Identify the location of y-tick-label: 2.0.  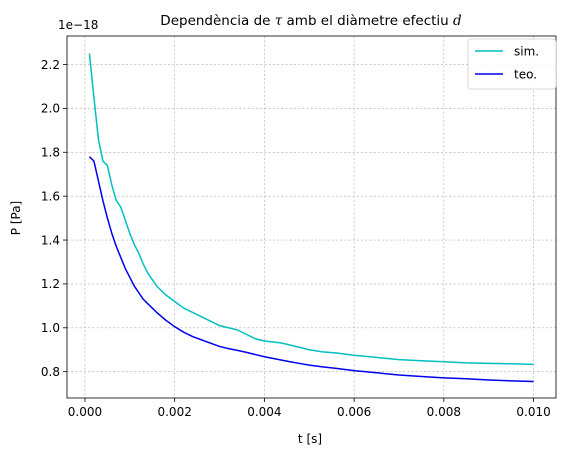
(50, 109).